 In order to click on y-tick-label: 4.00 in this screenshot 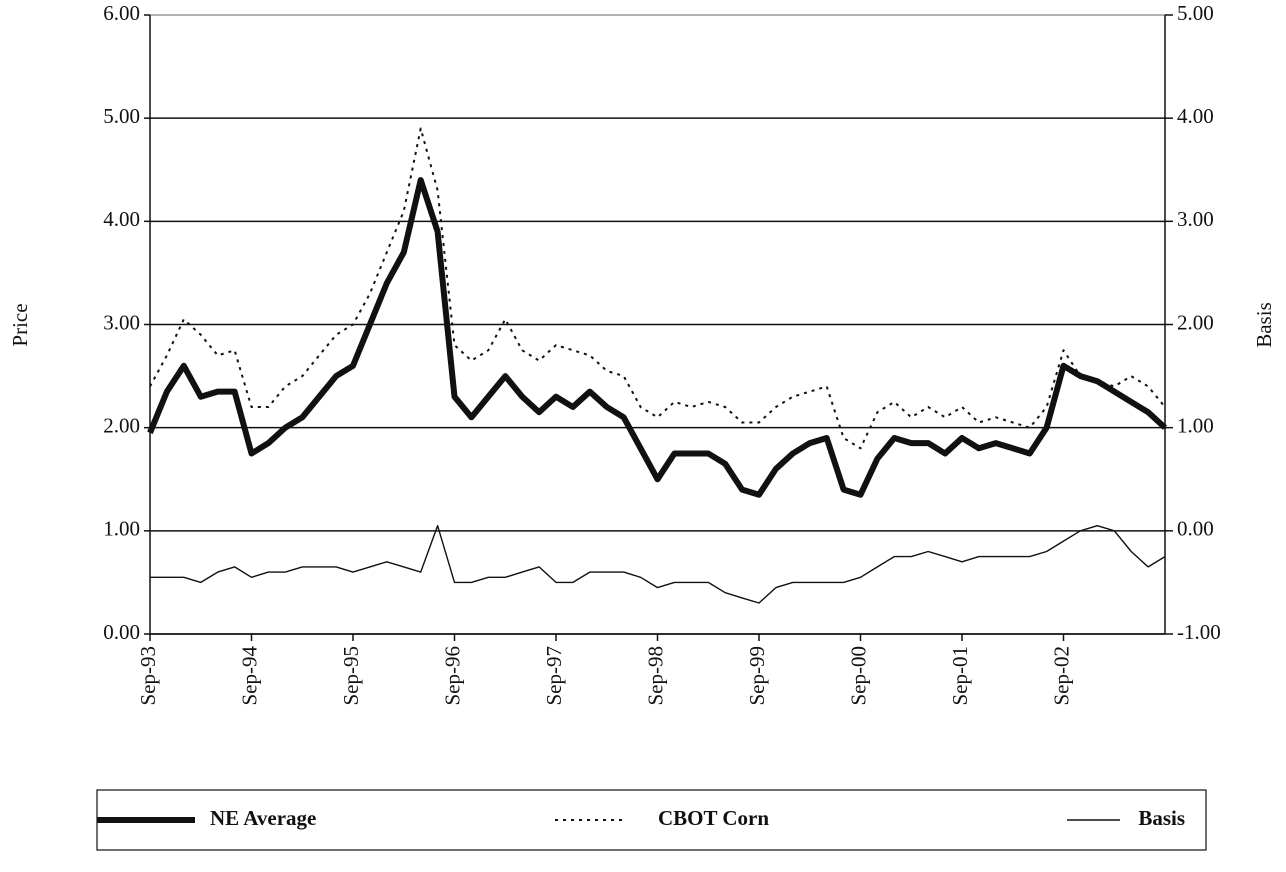, I will do `click(121, 219)`.